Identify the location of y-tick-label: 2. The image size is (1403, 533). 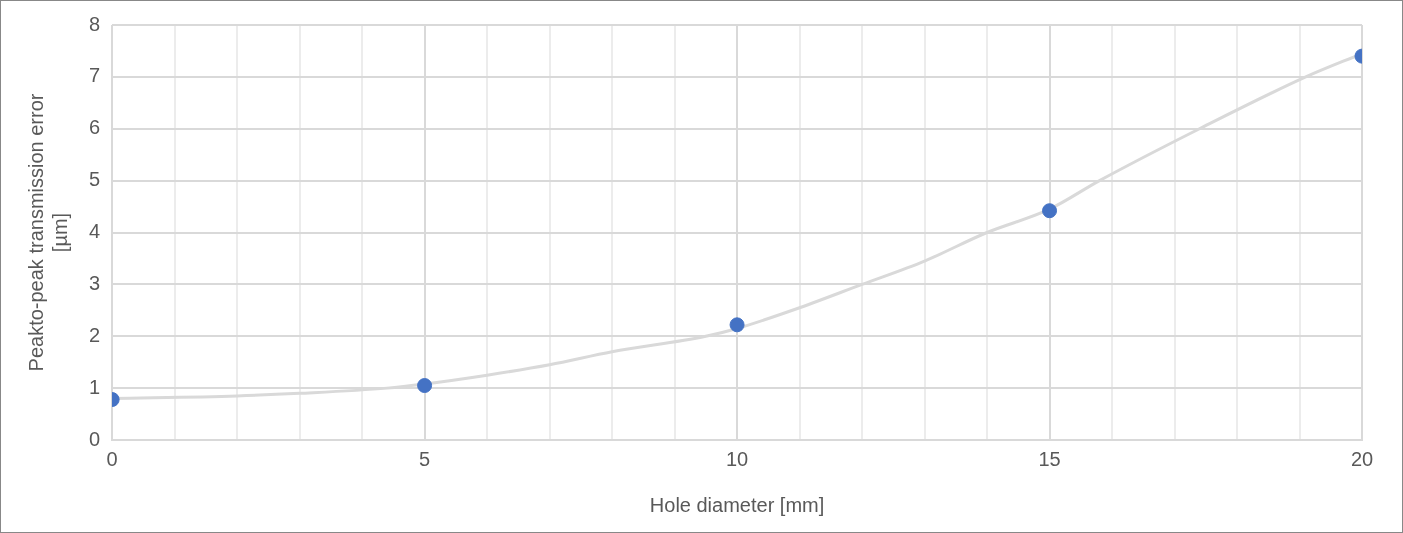
(95, 334).